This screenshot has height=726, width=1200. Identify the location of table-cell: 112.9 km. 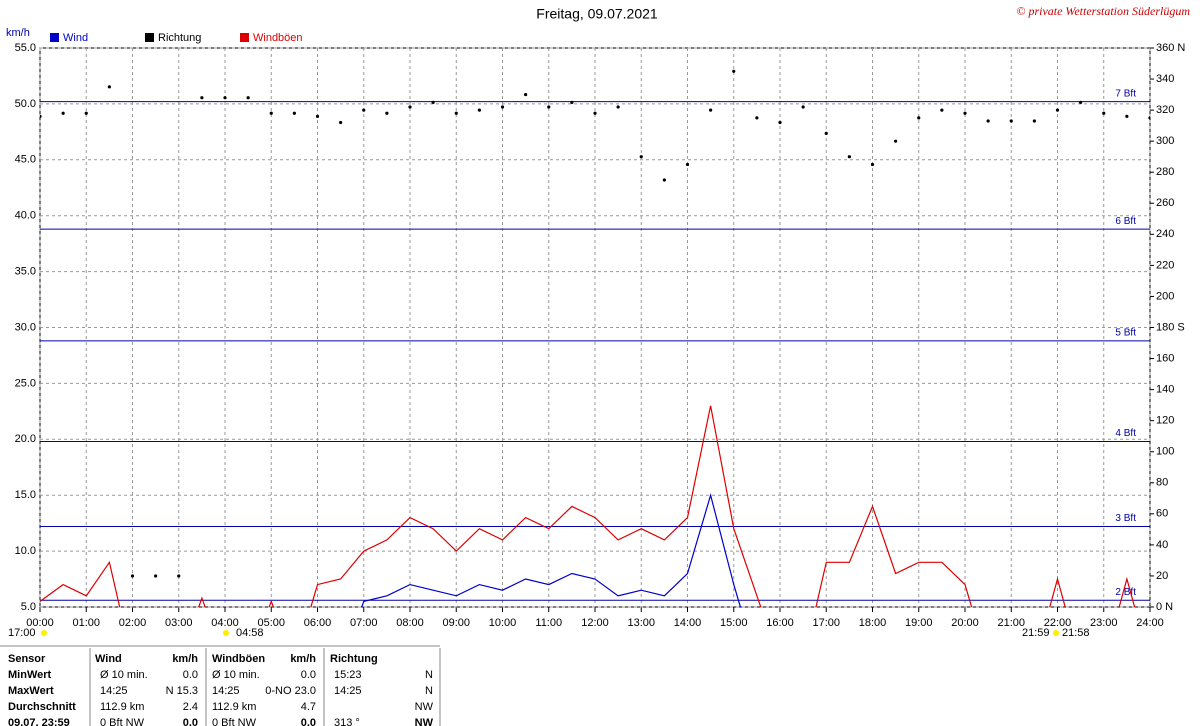
(234, 707).